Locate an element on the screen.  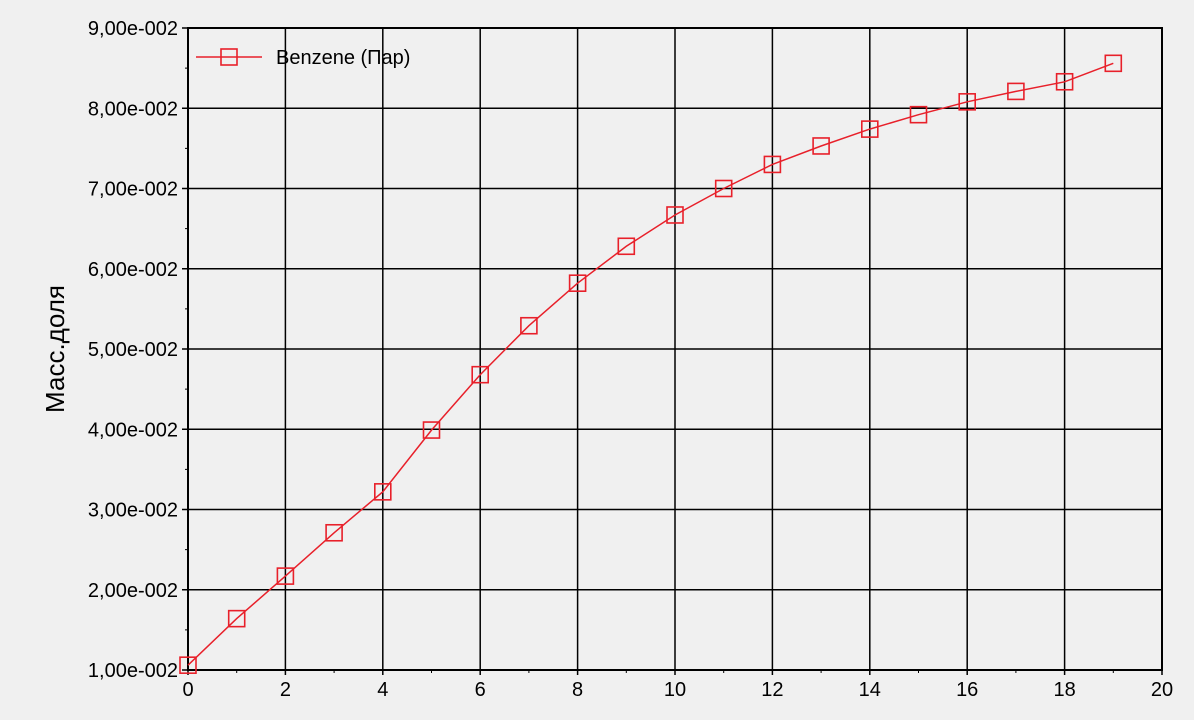
legend-label: Benzene (Пар) is located at coordinates (343, 58).